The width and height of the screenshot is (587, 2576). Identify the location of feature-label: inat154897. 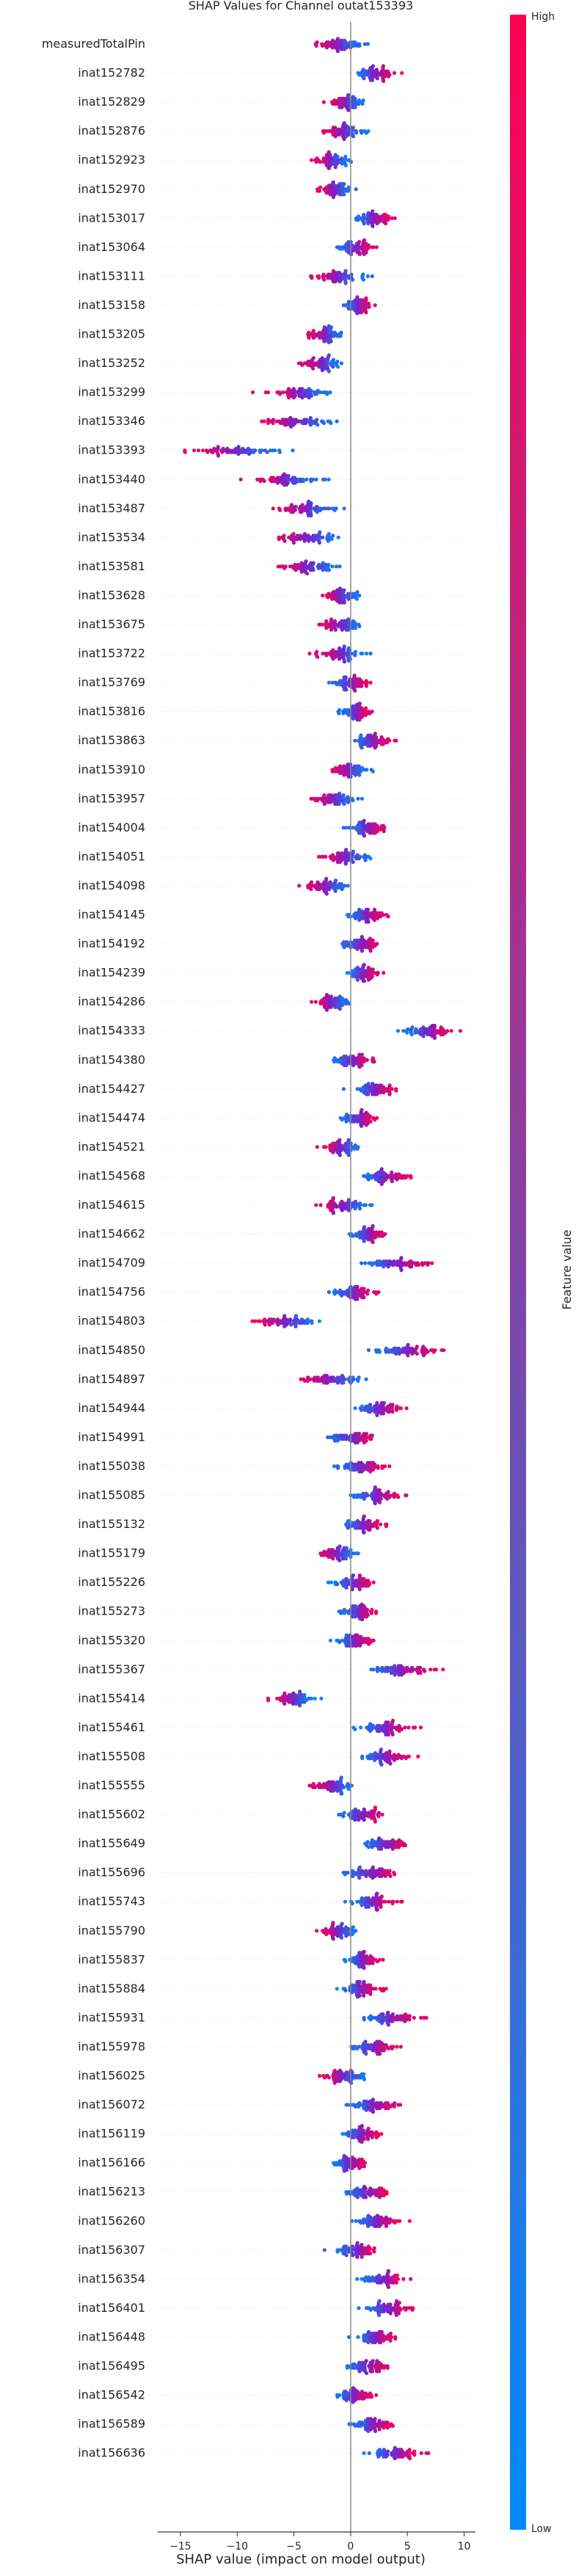
(111, 1379).